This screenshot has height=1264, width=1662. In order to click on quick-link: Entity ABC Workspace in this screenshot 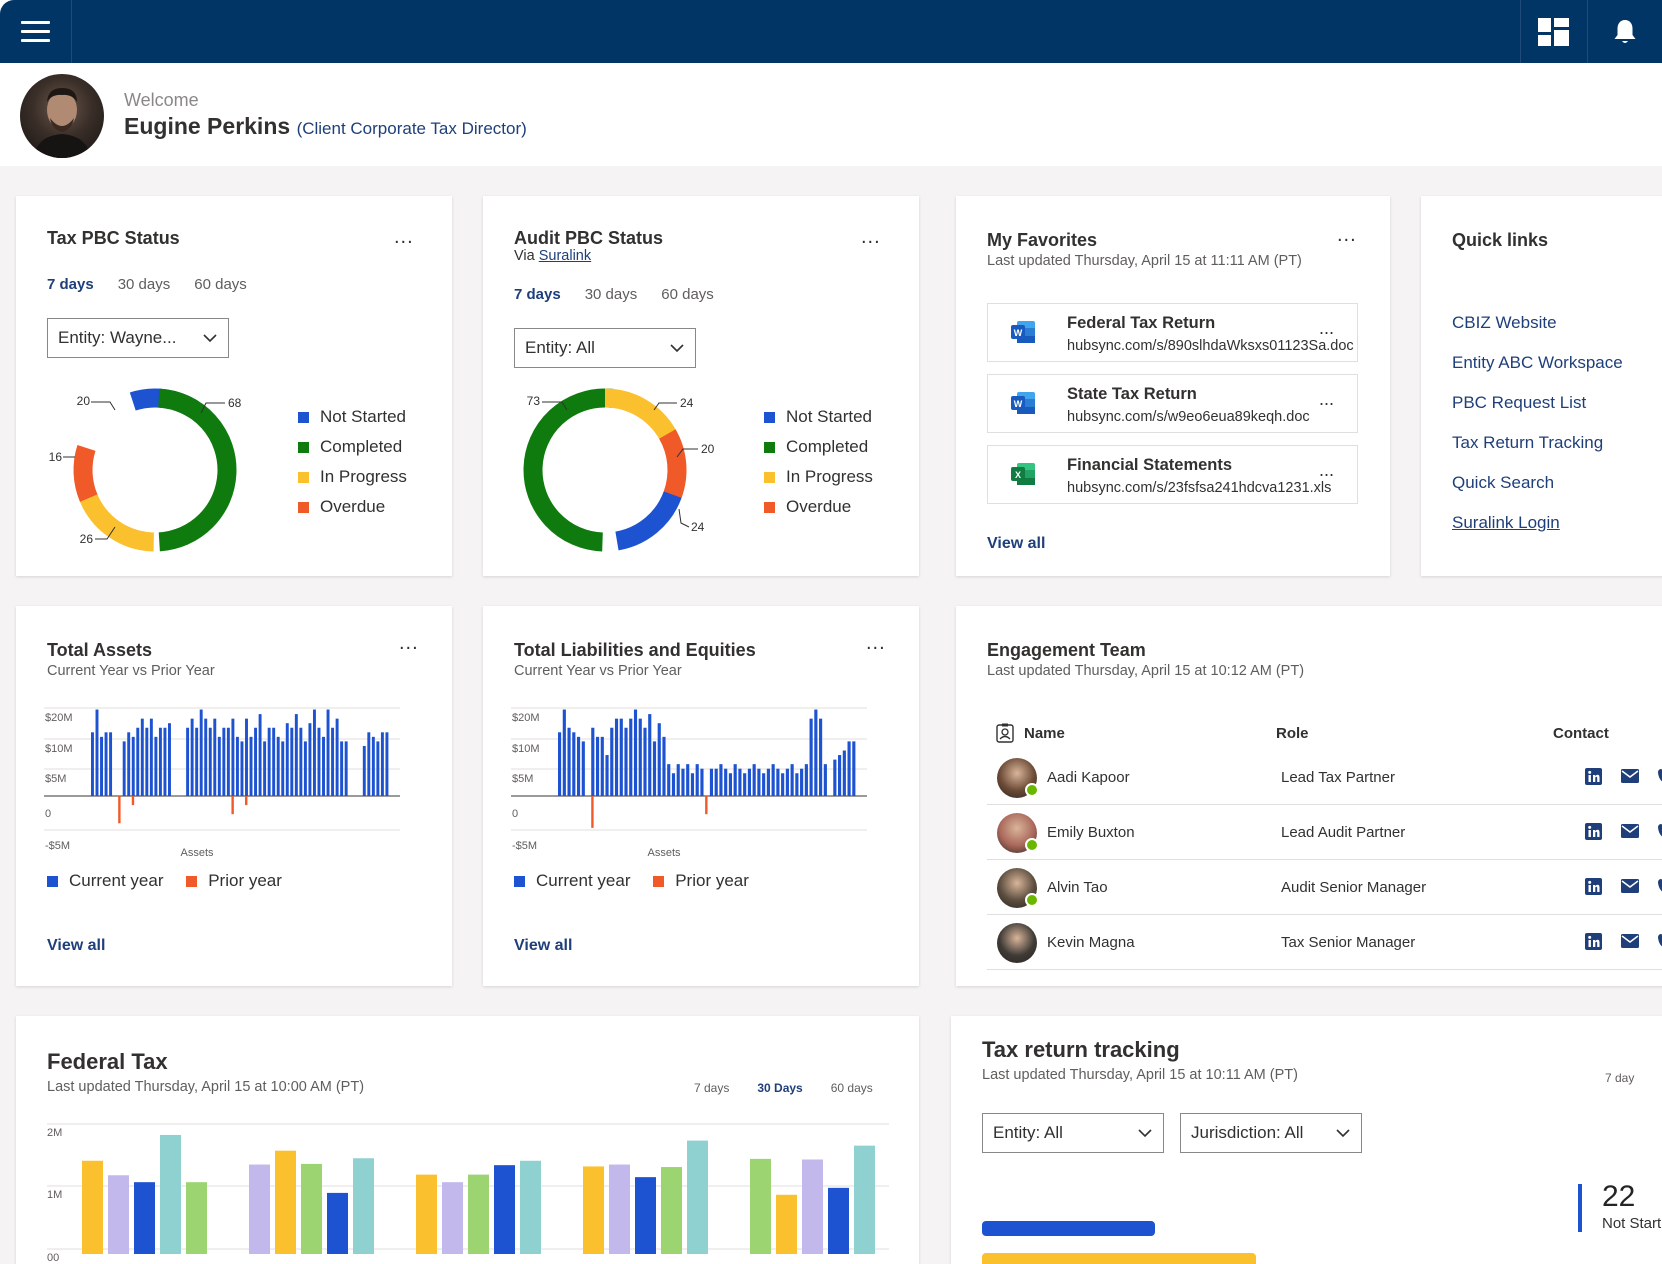, I will do `click(1537, 362)`.